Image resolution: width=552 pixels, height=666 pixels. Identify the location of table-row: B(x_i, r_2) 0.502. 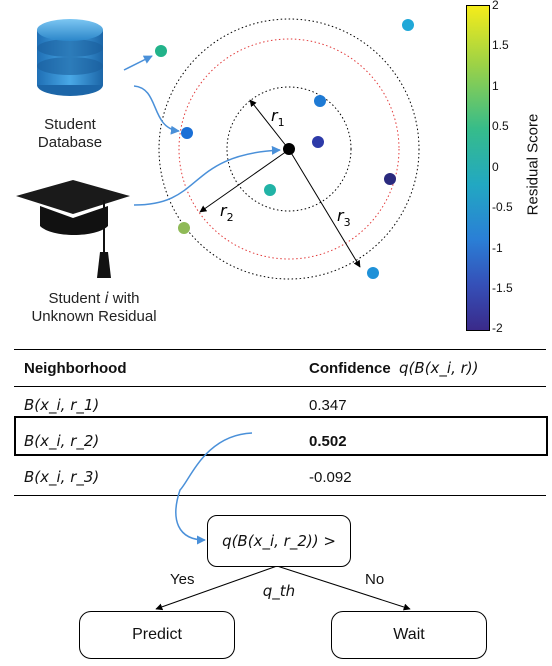
(280, 441).